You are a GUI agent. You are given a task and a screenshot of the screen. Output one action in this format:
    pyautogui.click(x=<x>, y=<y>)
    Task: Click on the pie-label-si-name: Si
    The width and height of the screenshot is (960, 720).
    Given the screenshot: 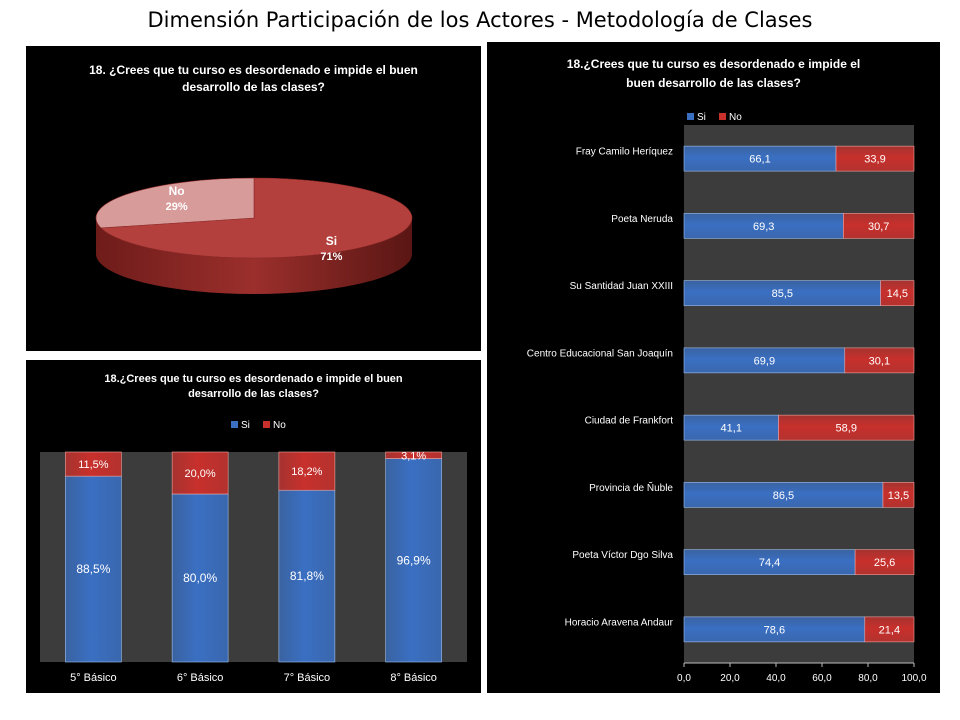 What is the action you would take?
    pyautogui.click(x=331, y=241)
    